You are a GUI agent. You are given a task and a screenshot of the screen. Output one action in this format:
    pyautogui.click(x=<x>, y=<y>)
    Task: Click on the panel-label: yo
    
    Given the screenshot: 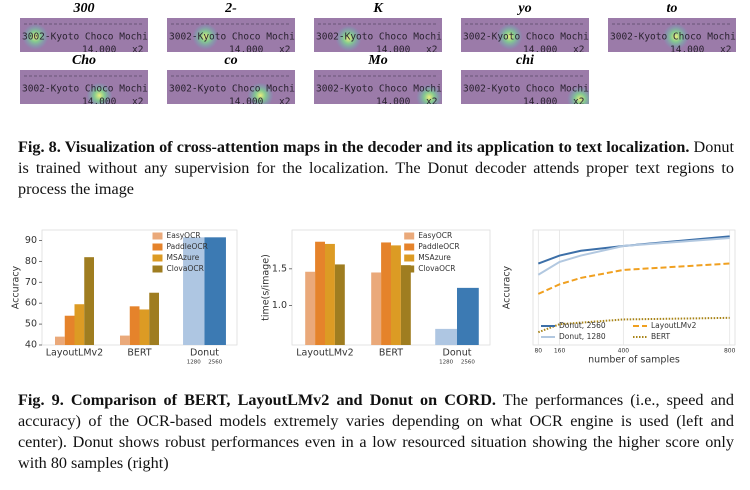 What is the action you would take?
    pyautogui.click(x=523, y=8)
    